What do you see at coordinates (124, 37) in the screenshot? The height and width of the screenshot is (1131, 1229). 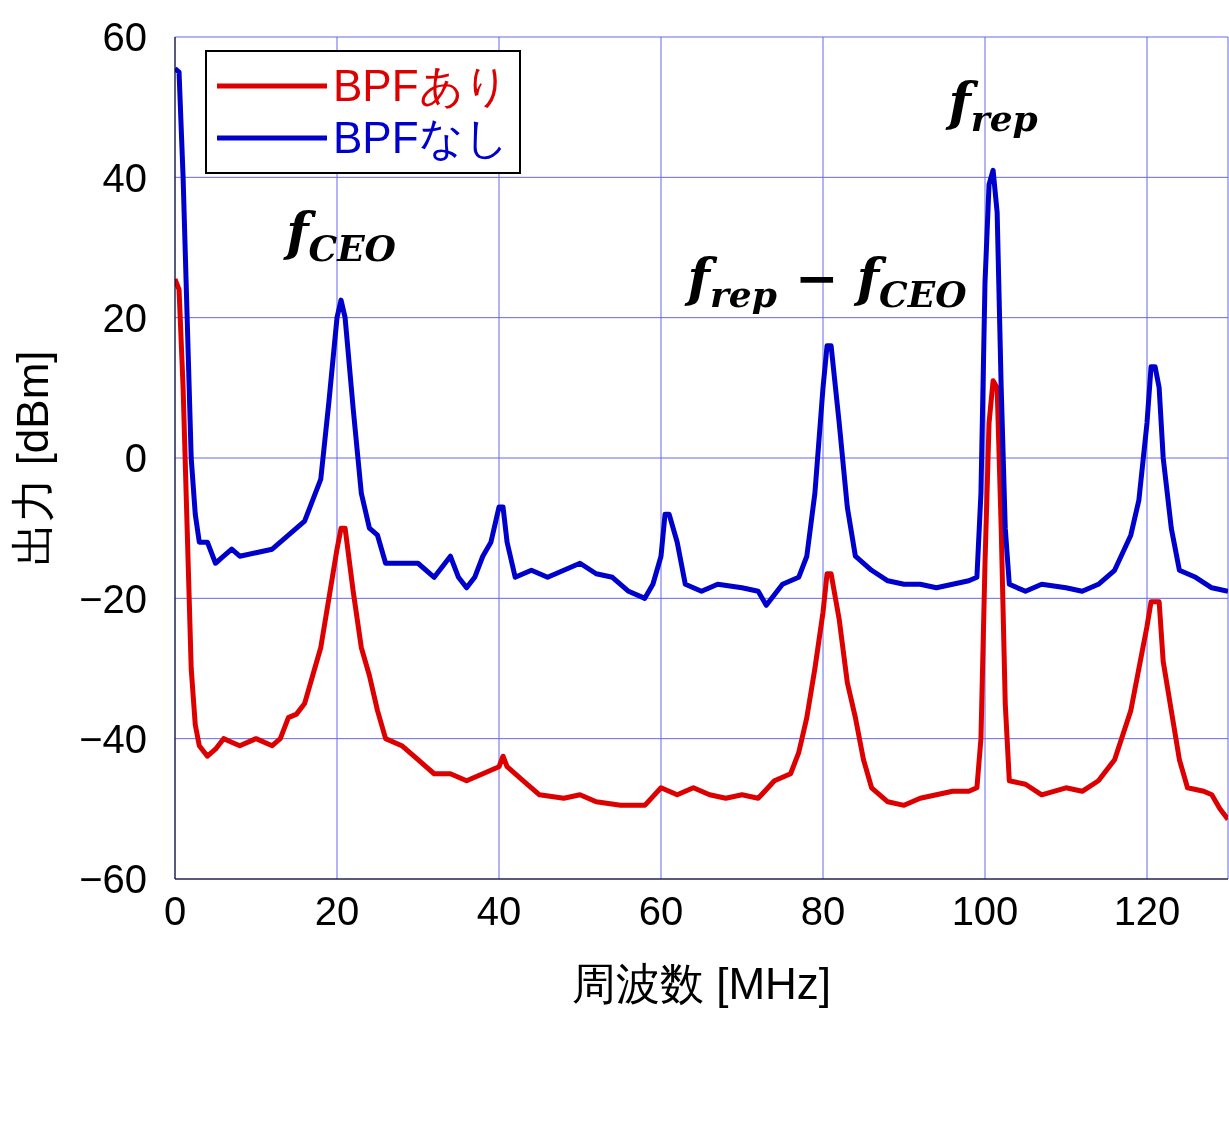 I see `y-tick-label: 60` at bounding box center [124, 37].